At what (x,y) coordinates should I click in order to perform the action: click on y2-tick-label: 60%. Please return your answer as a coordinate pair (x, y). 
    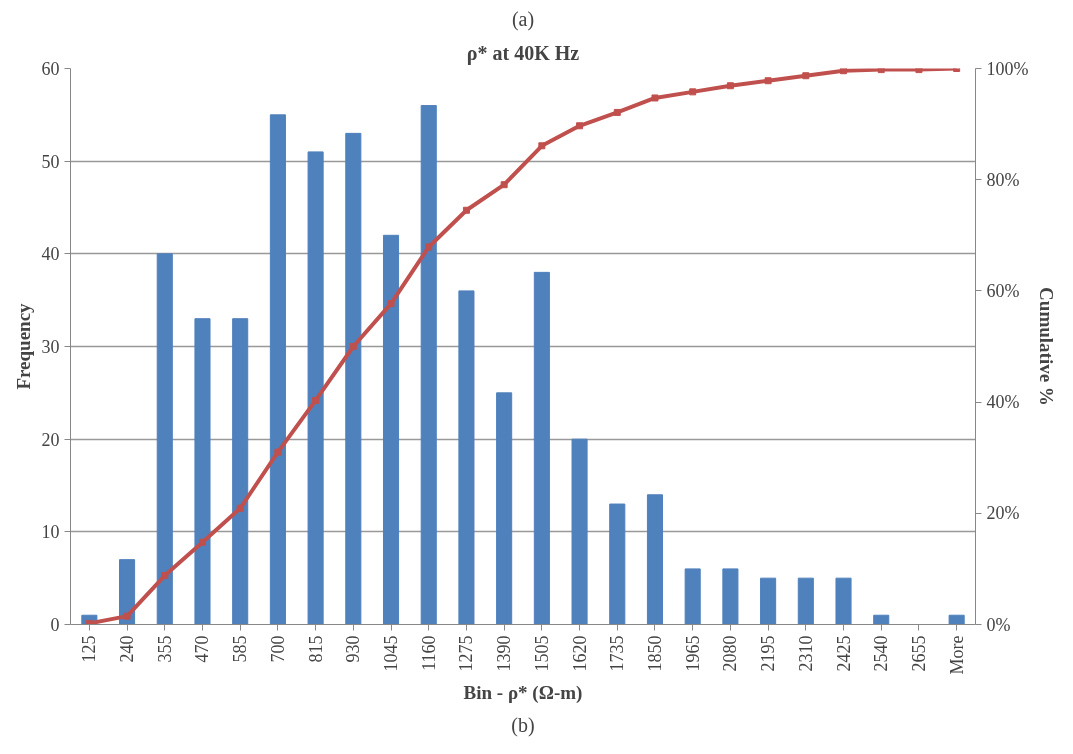
    Looking at the image, I should click on (1003, 290).